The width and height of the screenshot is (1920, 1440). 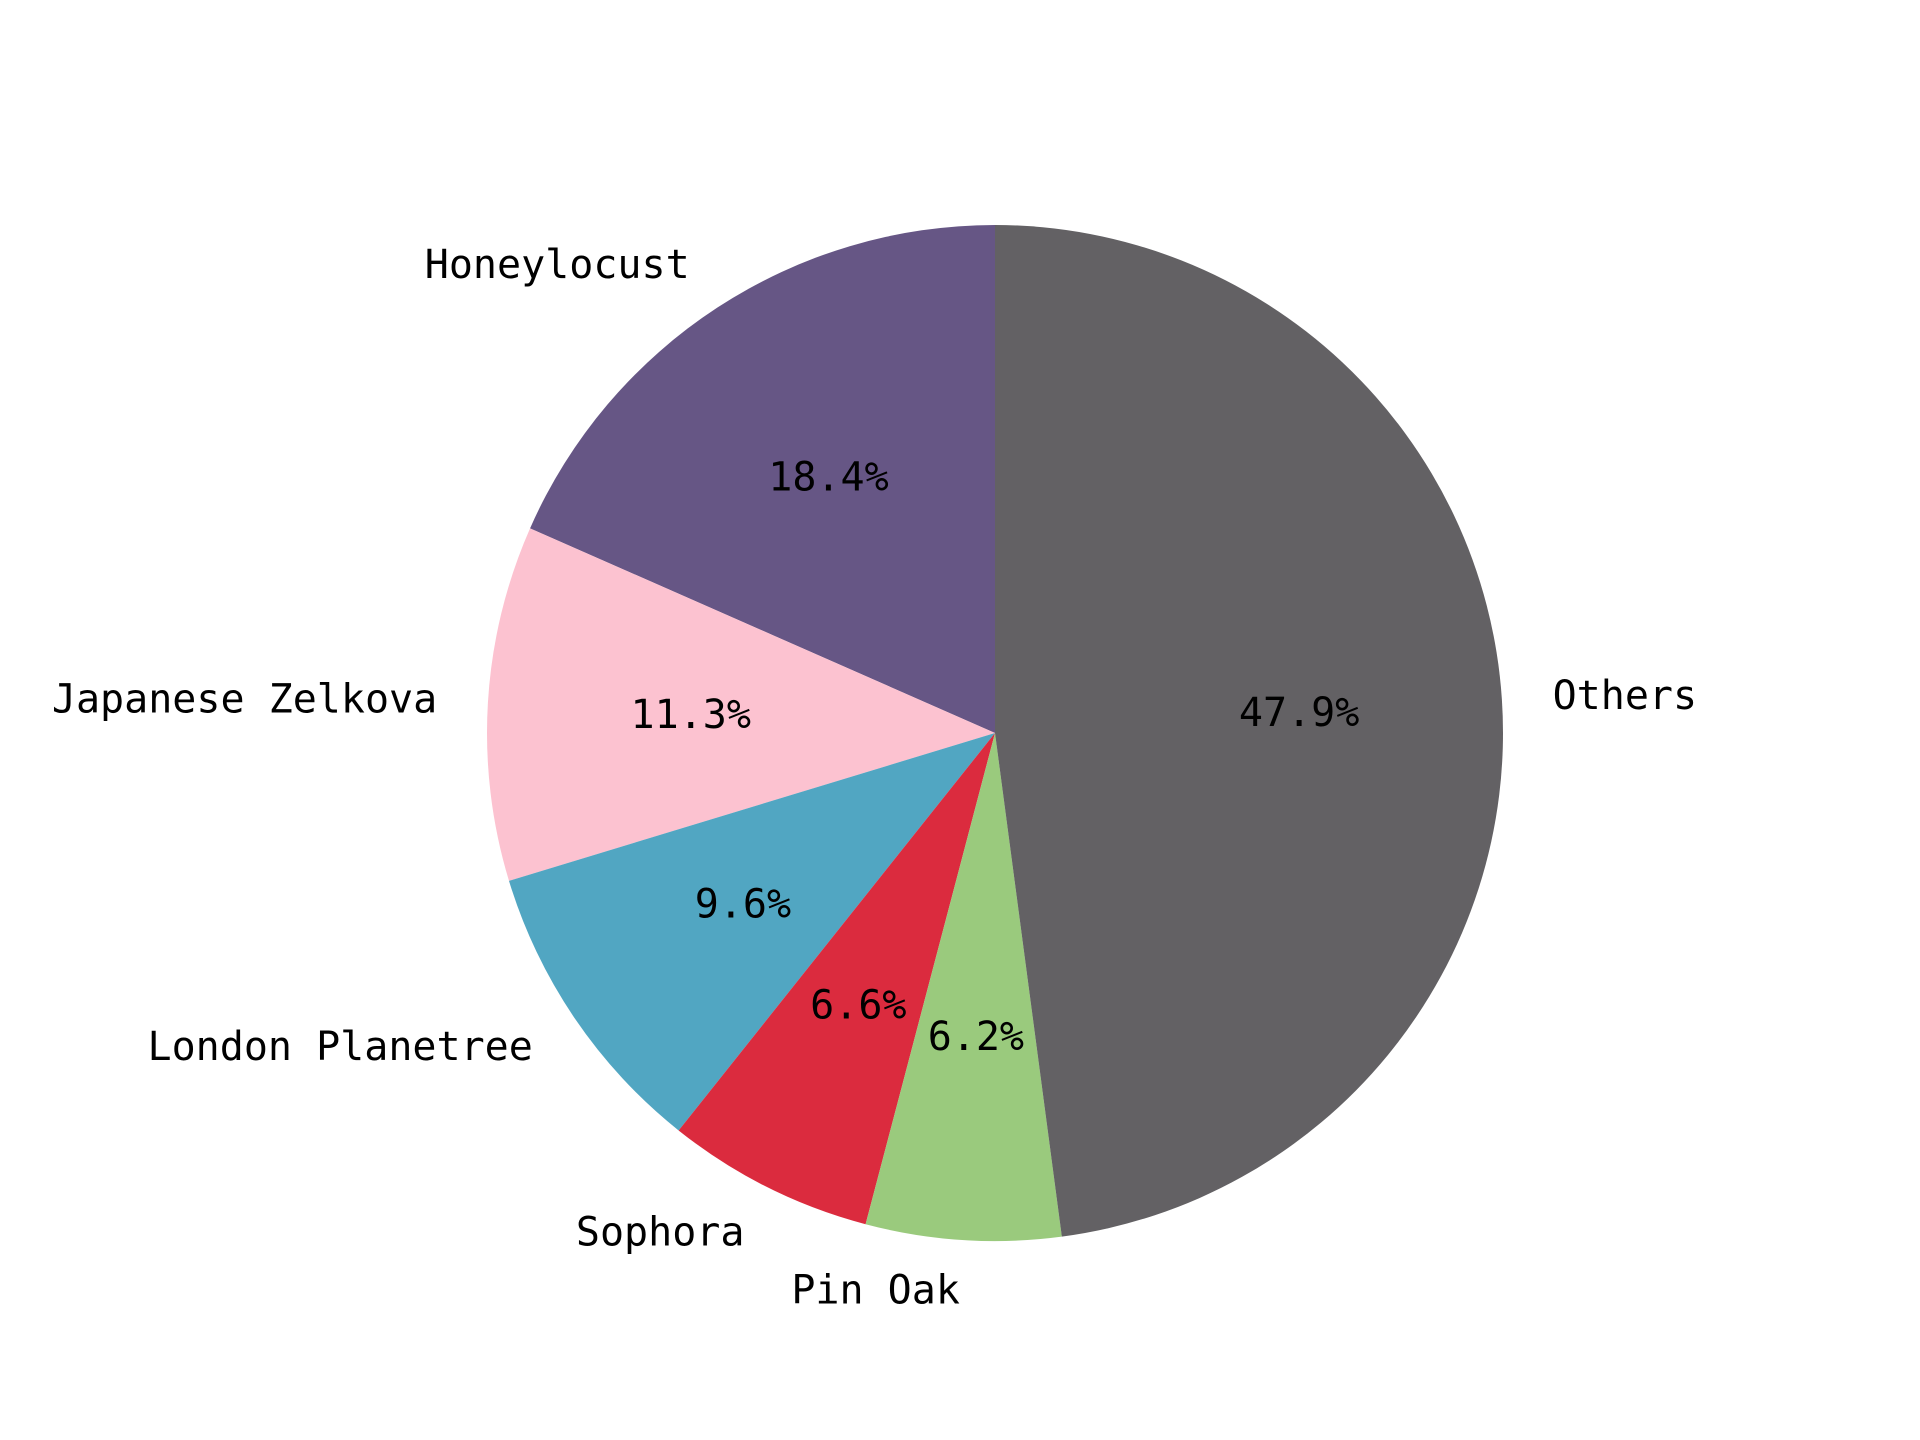 I want to click on pie-slice-honeylocust, so click(x=762, y=479).